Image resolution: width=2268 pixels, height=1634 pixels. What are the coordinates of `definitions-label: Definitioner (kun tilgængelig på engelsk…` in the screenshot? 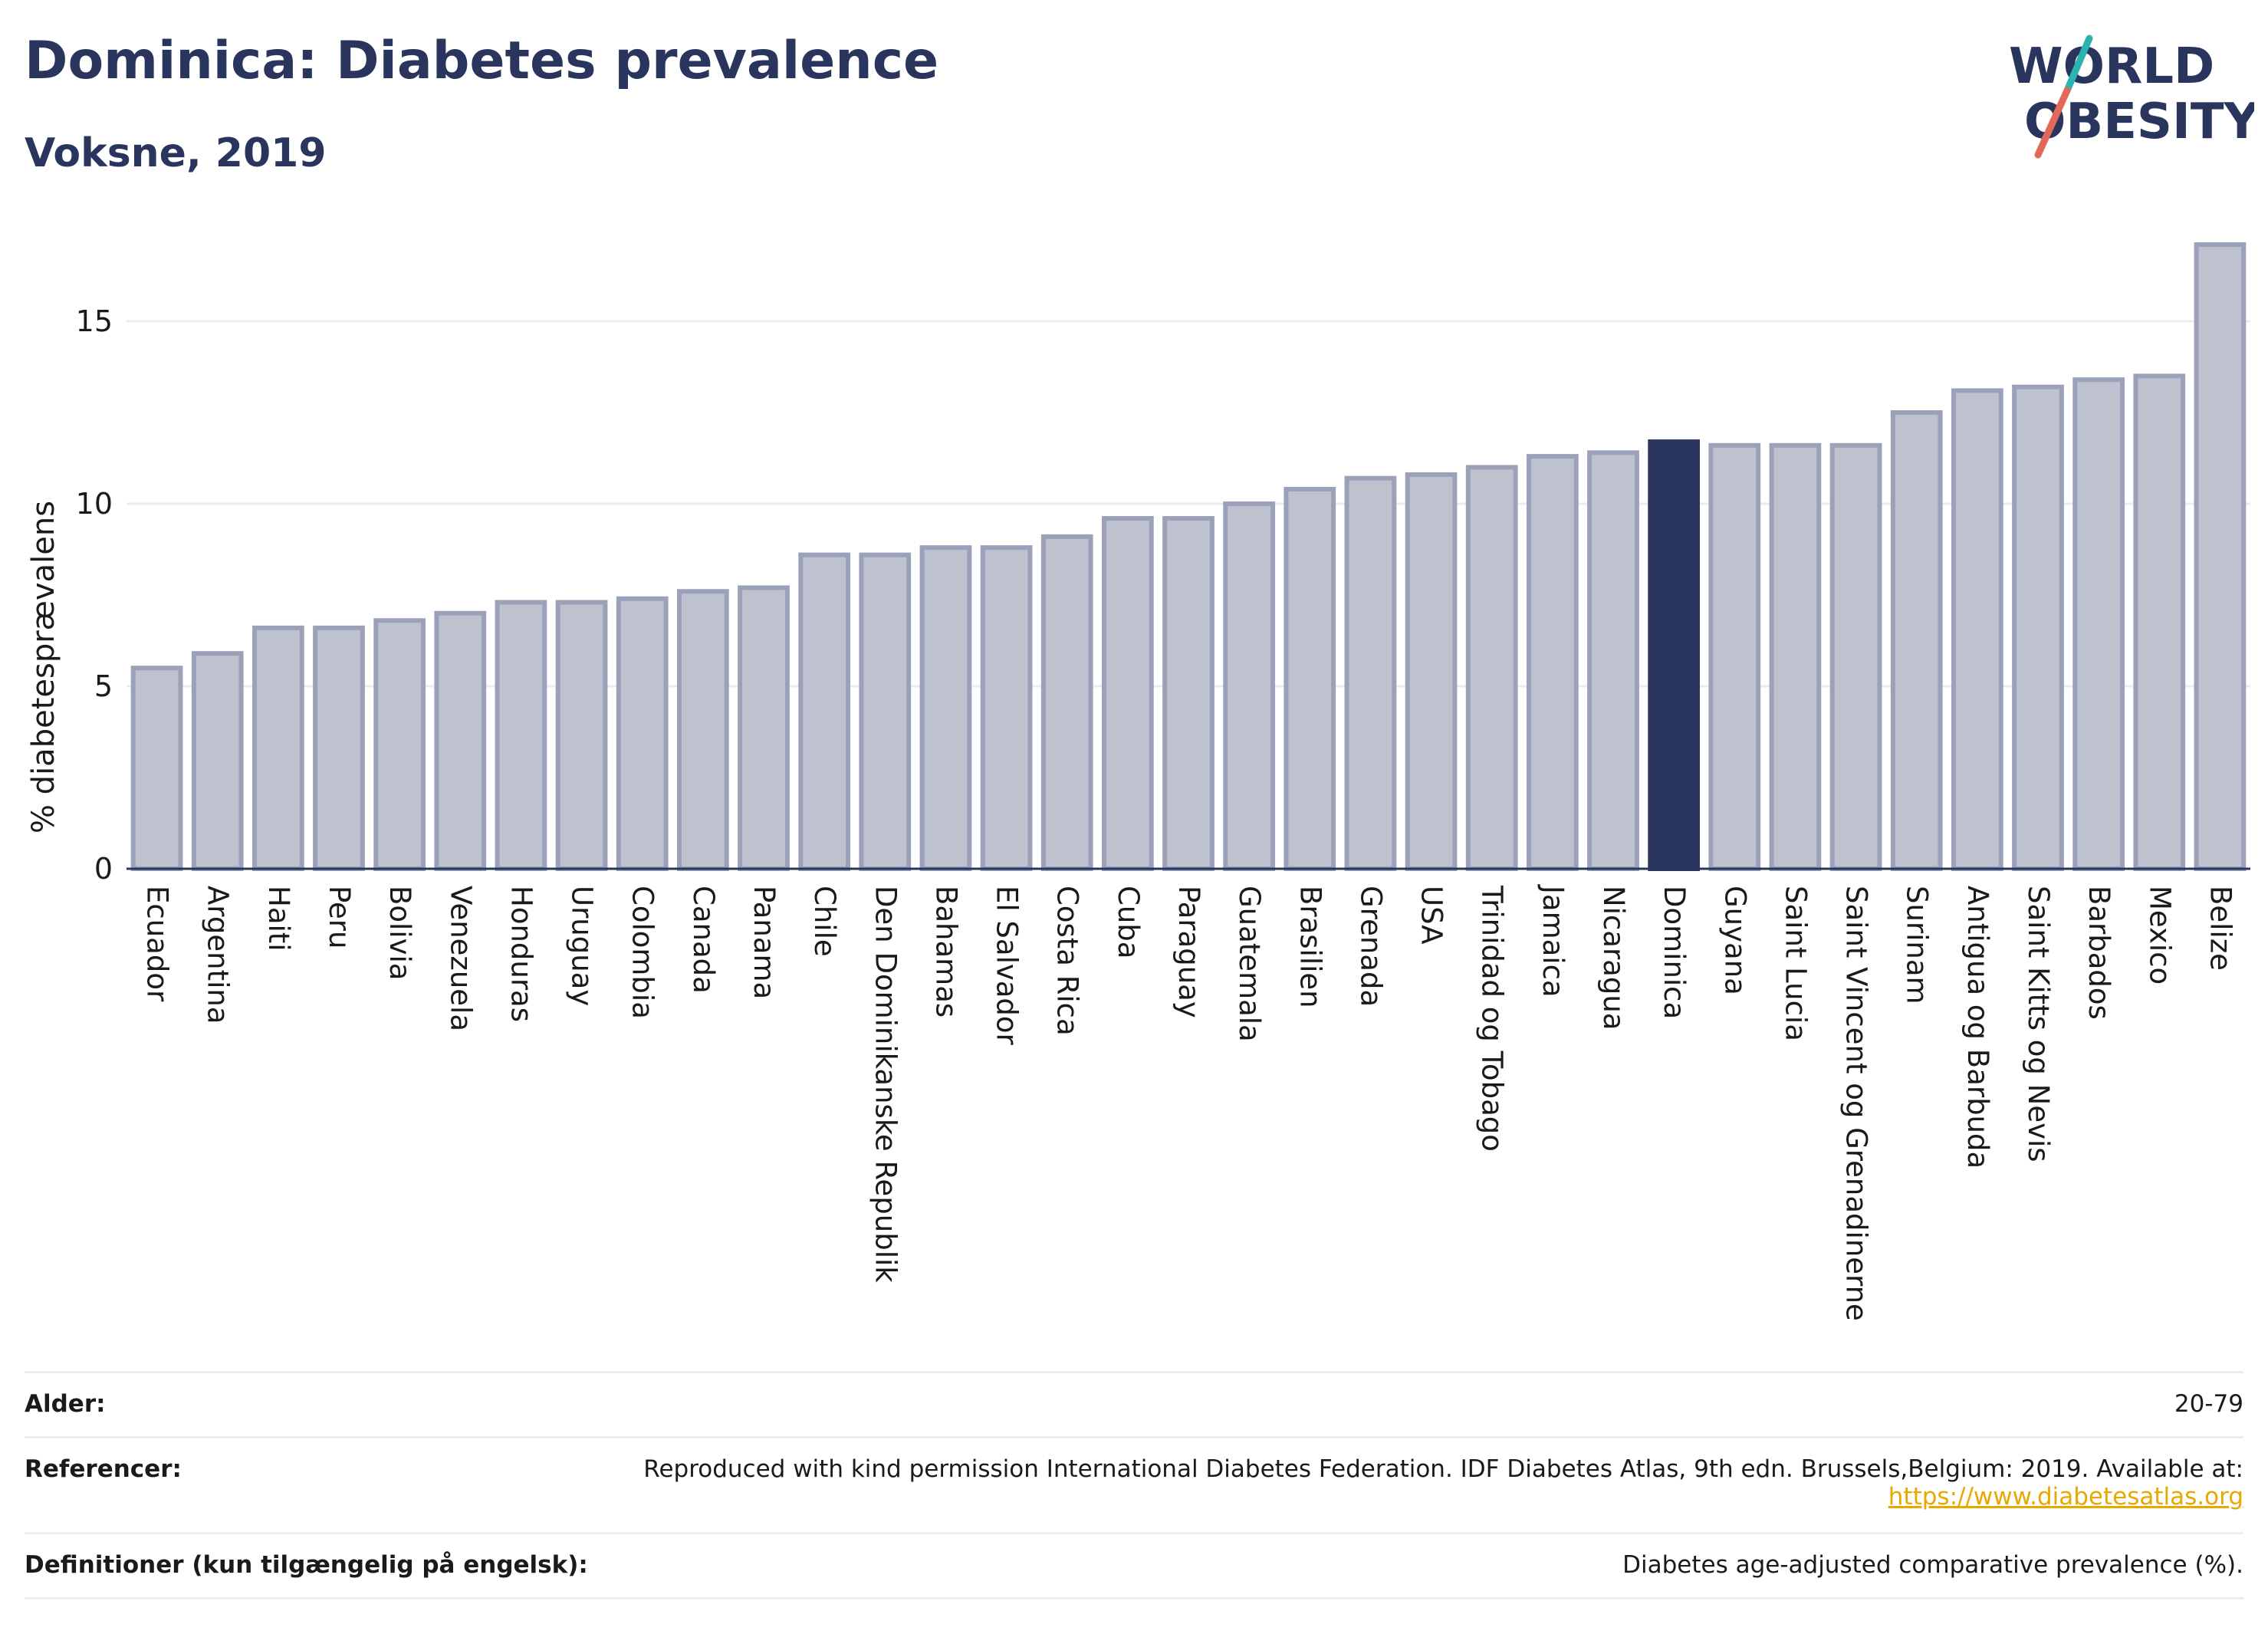 It's located at (306, 1565).